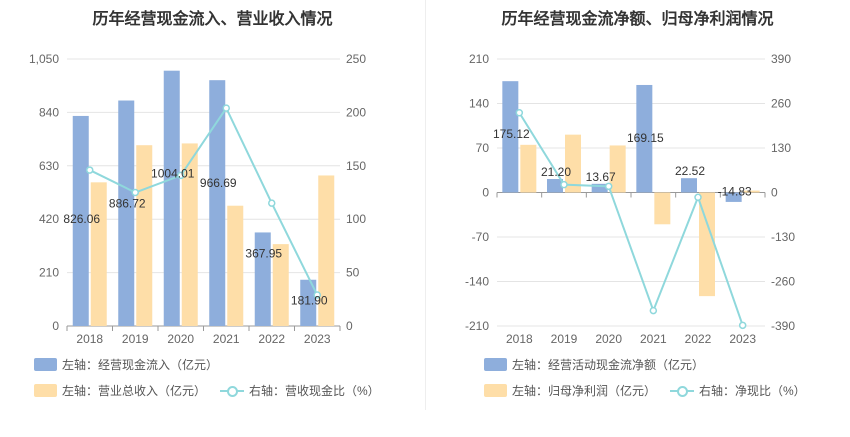  What do you see at coordinates (556, 172) in the screenshot?
I see `bar-data-label: 21.20` at bounding box center [556, 172].